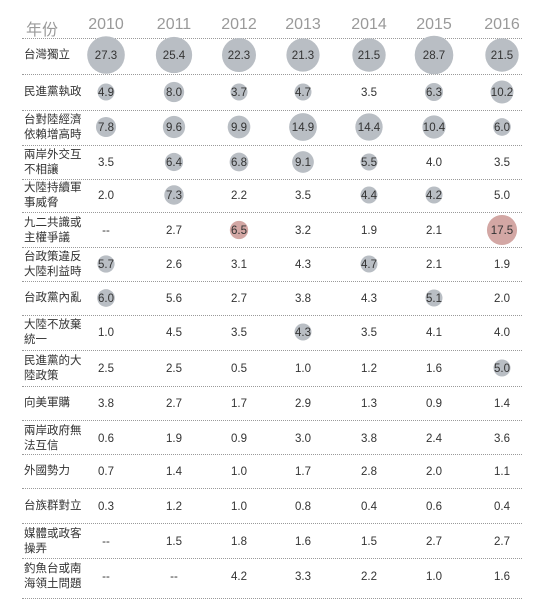  I want to click on cell-value: 1.6, so click(434, 369).